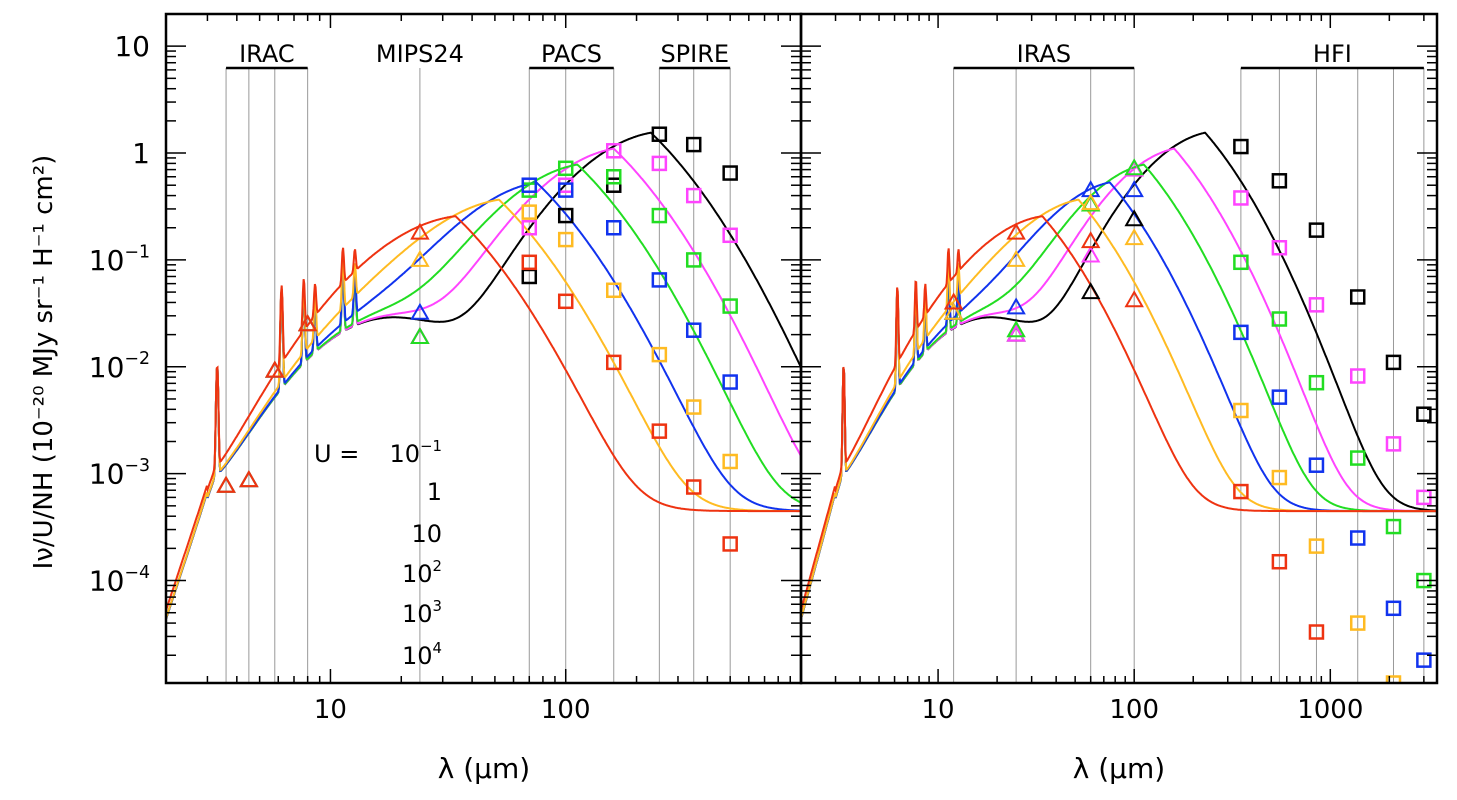 The width and height of the screenshot is (1457, 800). Describe the element at coordinates (1316, 230) in the screenshot. I see `right-square-u-0.1-2` at that location.